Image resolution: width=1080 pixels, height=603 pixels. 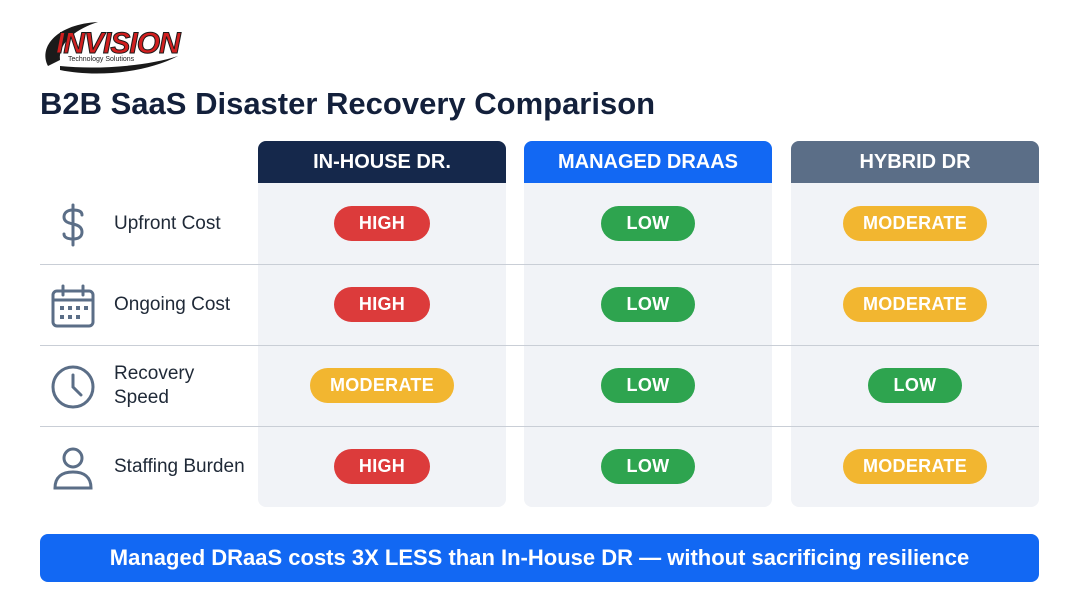 I want to click on column-header-in-house: IN-HOUSE DR., so click(x=382, y=162).